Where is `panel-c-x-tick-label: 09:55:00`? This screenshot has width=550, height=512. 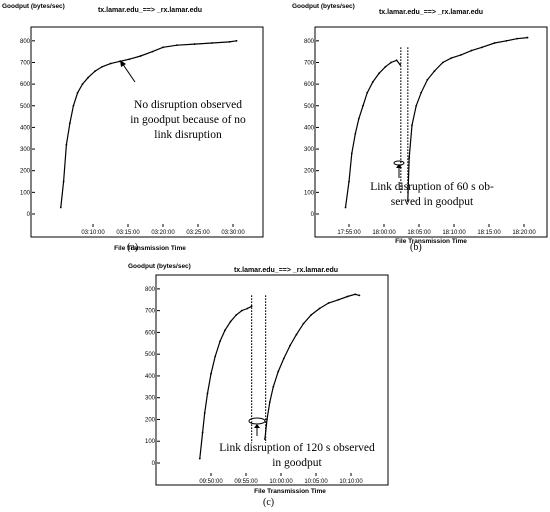
panel-c-x-tick-label: 09:55:00 is located at coordinates (246, 482).